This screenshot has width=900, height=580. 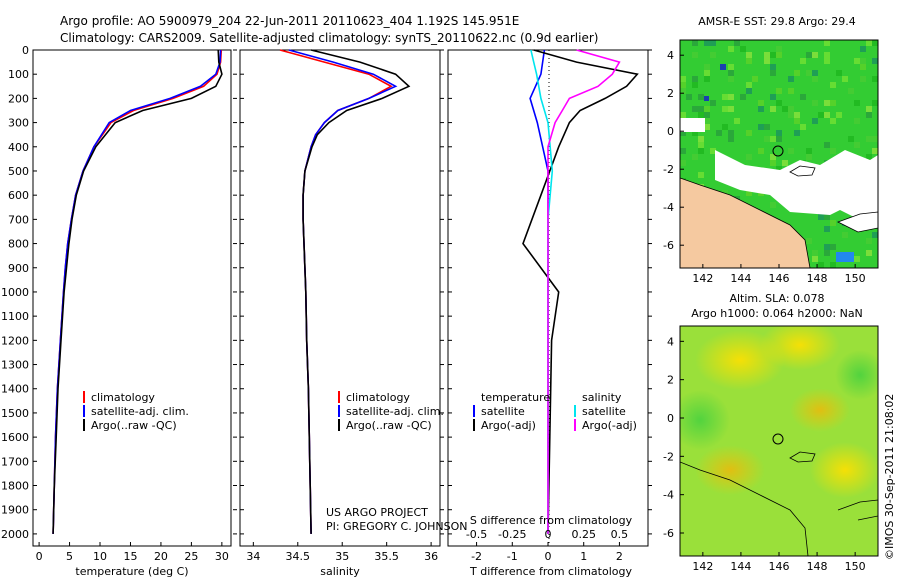 I want to click on map-y-tick-label: 4, so click(x=670, y=55).